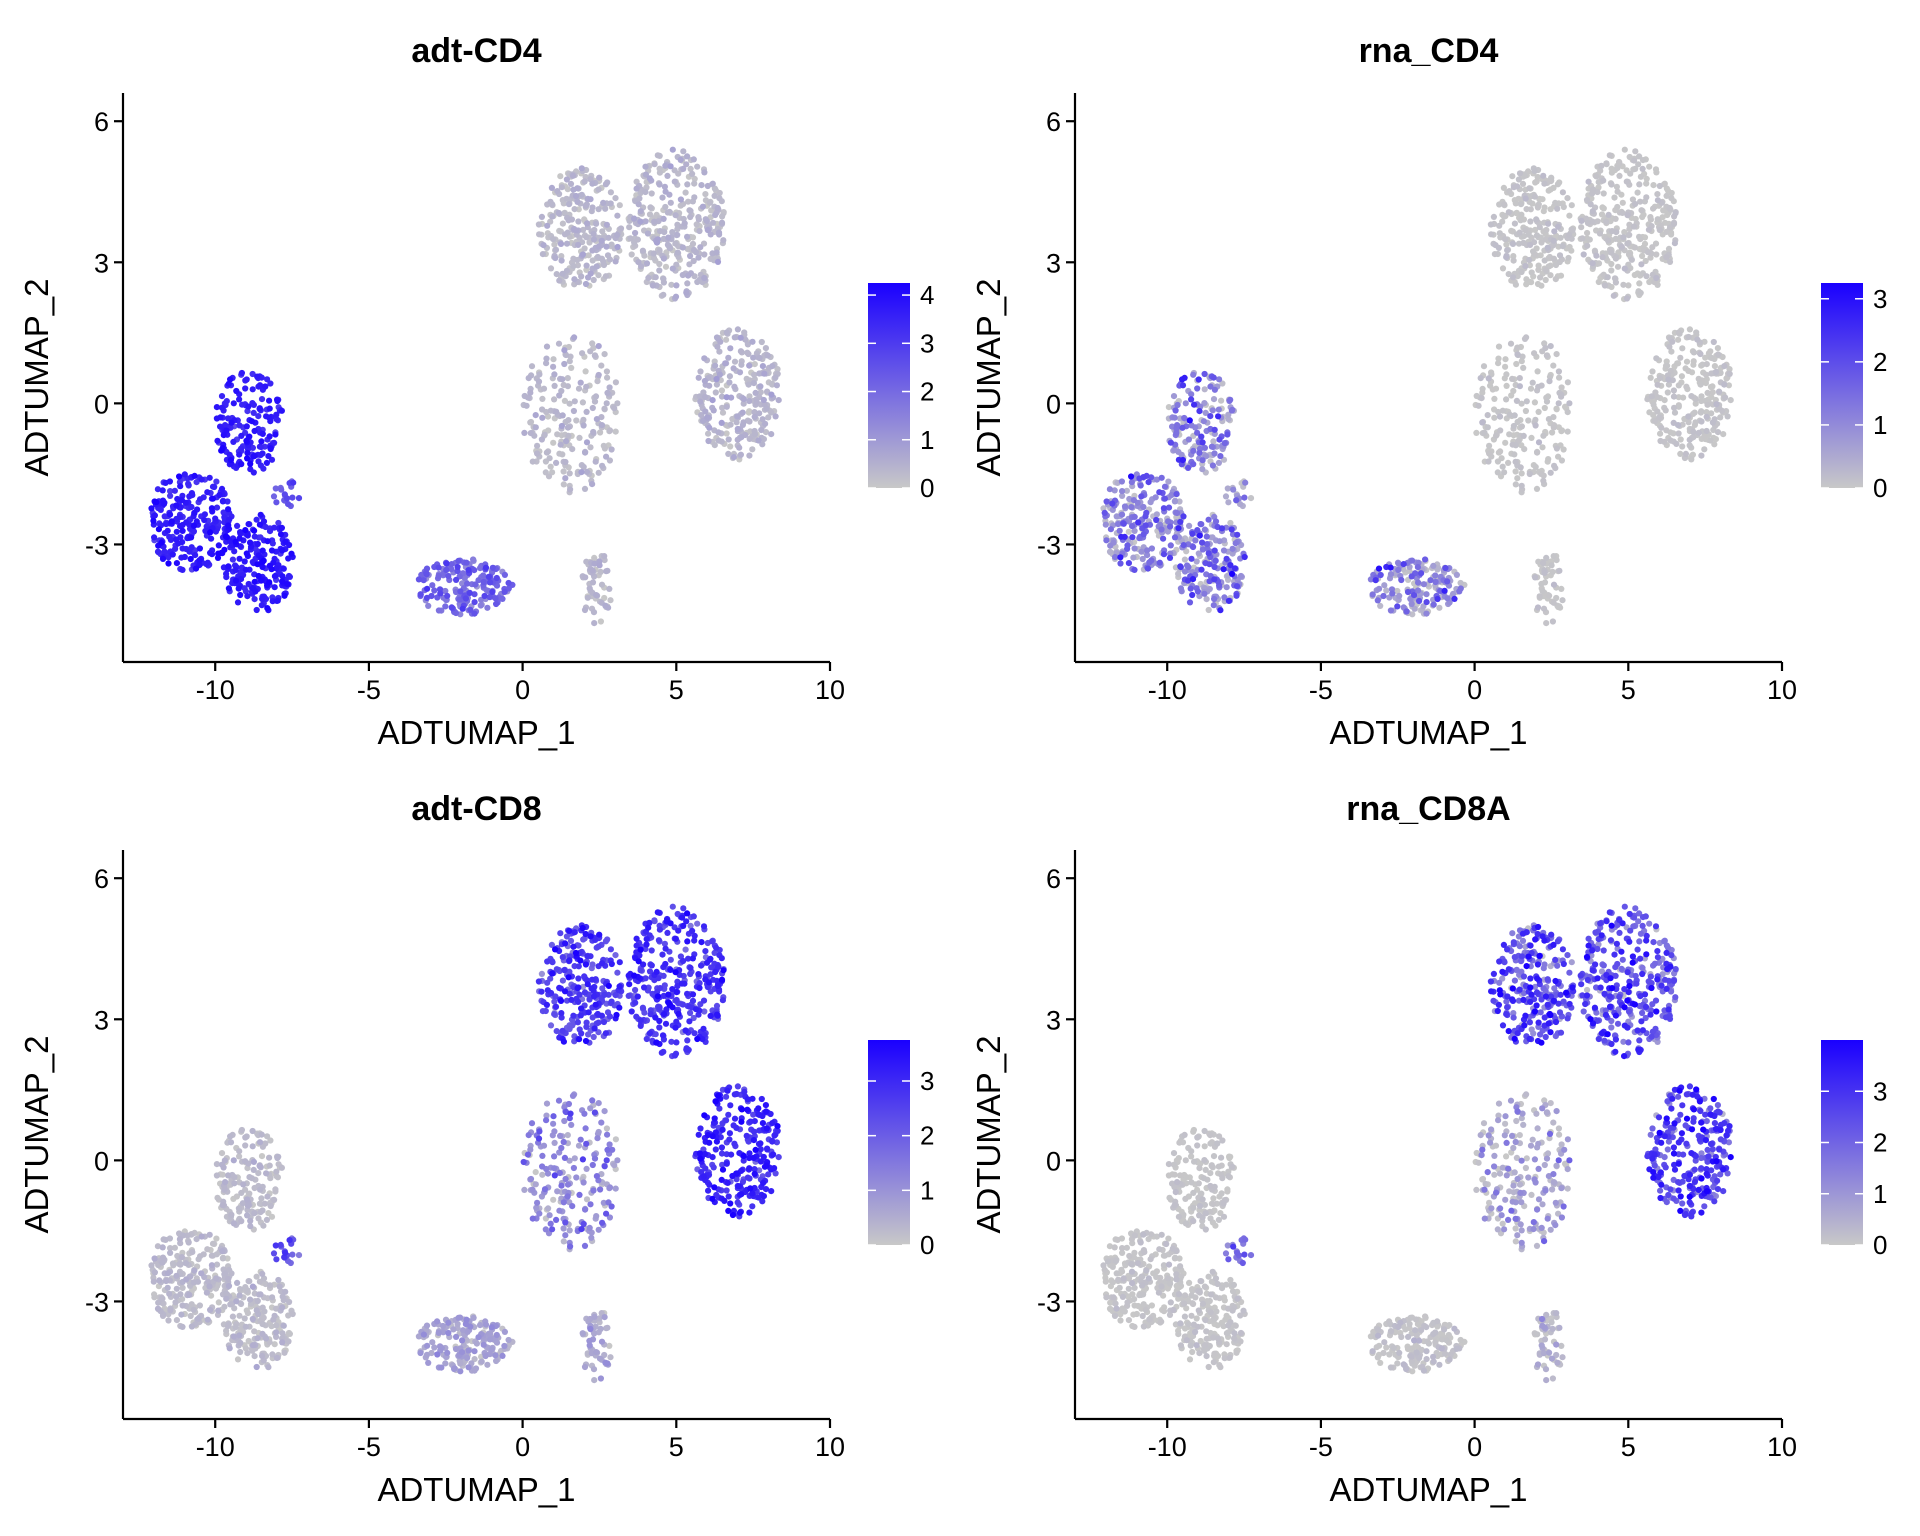 Image resolution: width=1920 pixels, height=1536 pixels. I want to click on x-tick-label: -10, so click(1167, 690).